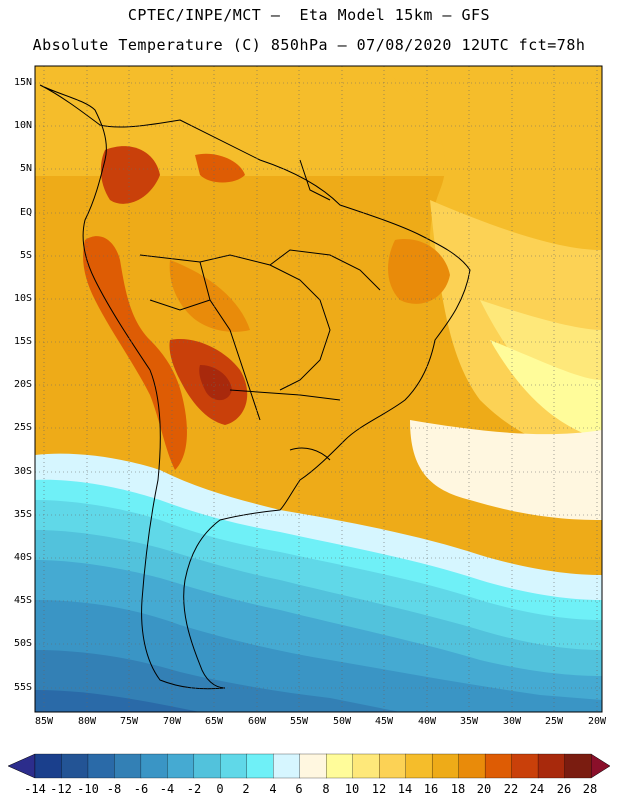  Describe the element at coordinates (25, 255) in the screenshot. I see `lat-label: 5S` at that location.